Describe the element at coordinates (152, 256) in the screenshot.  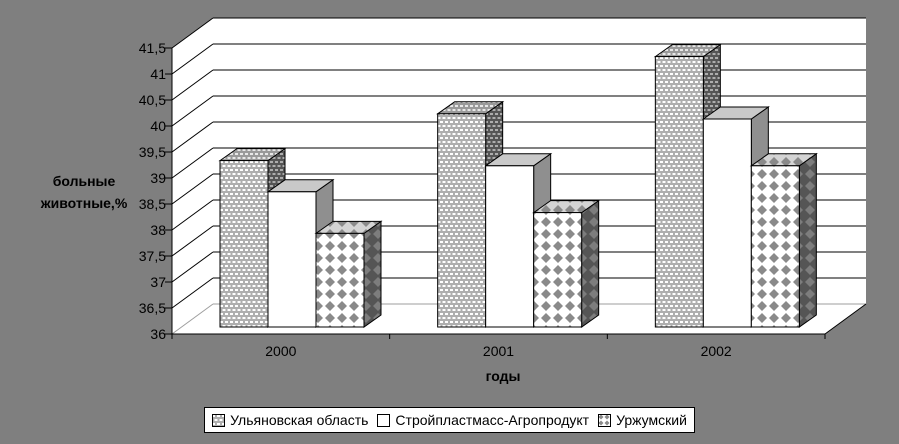
I see `y-tick-label: 37,5` at that location.